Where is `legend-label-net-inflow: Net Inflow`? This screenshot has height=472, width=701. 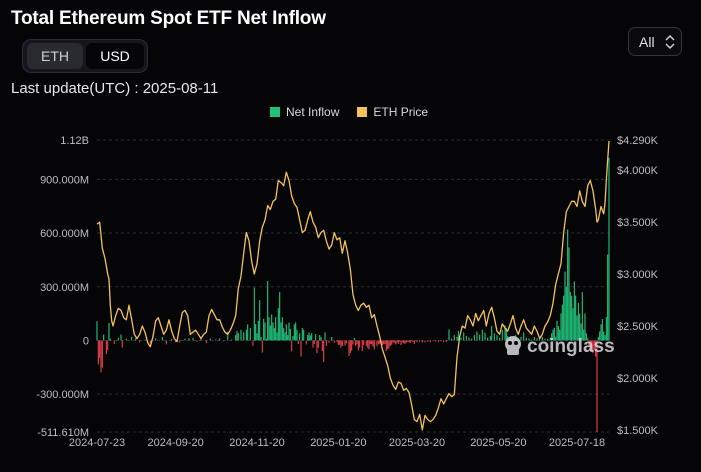
legend-label-net-inflow: Net Inflow is located at coordinates (313, 112).